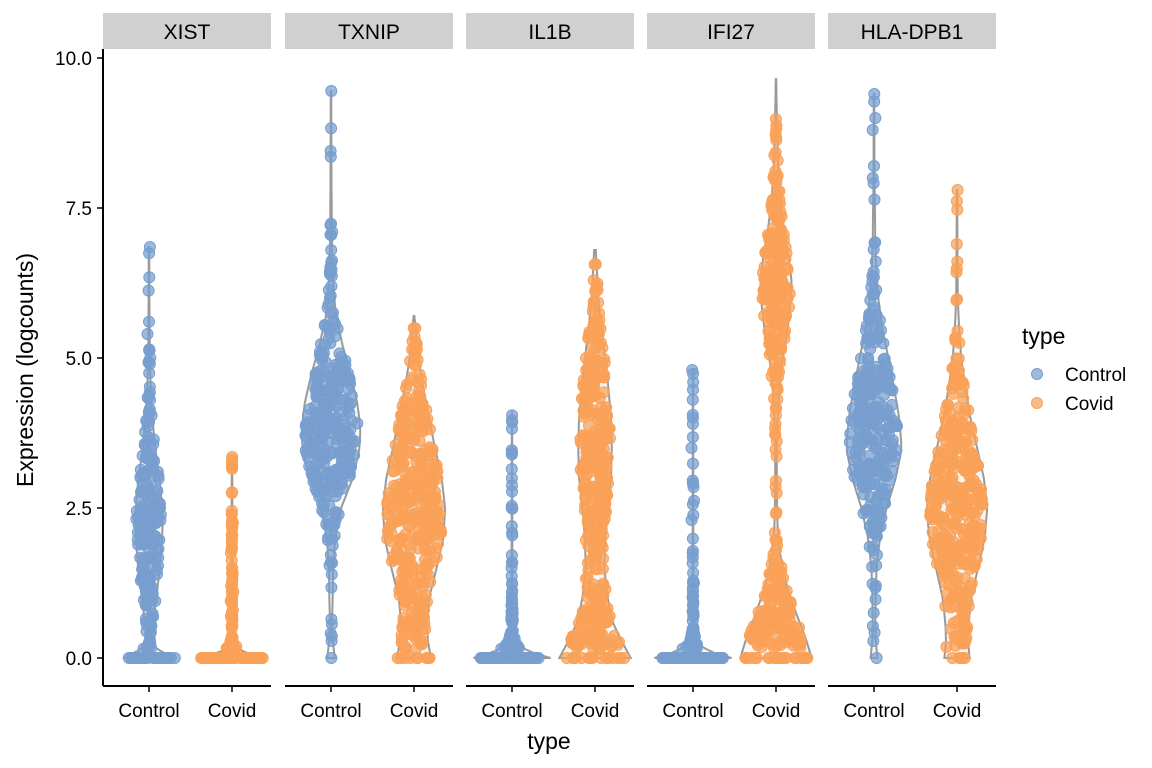 This screenshot has height=768, width=1152. Describe the element at coordinates (79, 209) in the screenshot. I see `y-tick-label: 7.5` at that location.